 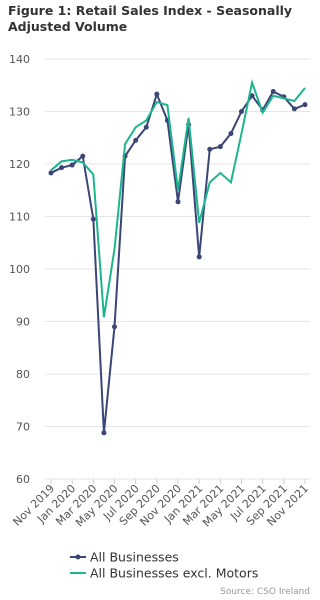 I want to click on y-tick-label: 70, so click(x=23, y=427).